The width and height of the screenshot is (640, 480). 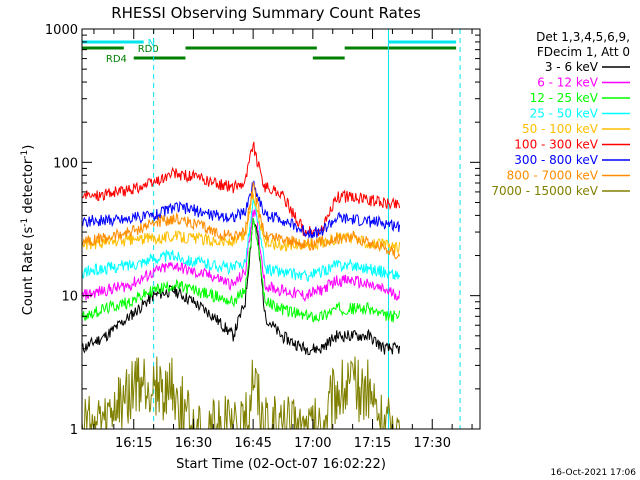 I want to click on legend-label-4: 50 - 100 keV, so click(x=560, y=129).